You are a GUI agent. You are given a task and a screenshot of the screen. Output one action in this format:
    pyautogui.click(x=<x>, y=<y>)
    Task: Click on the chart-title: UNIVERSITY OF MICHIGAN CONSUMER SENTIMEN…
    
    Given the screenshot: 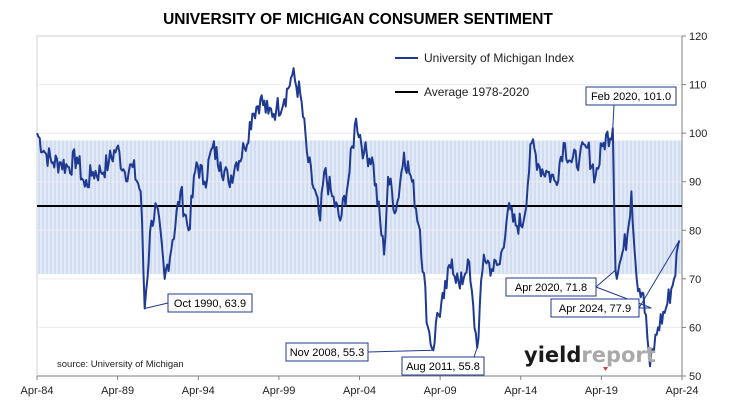 What is the action you would take?
    pyautogui.click(x=358, y=19)
    